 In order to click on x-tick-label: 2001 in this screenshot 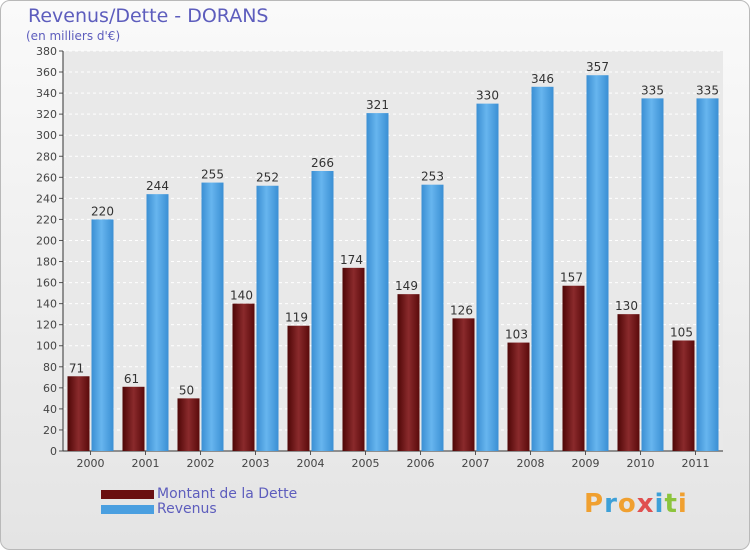, I will do `click(146, 463)`.